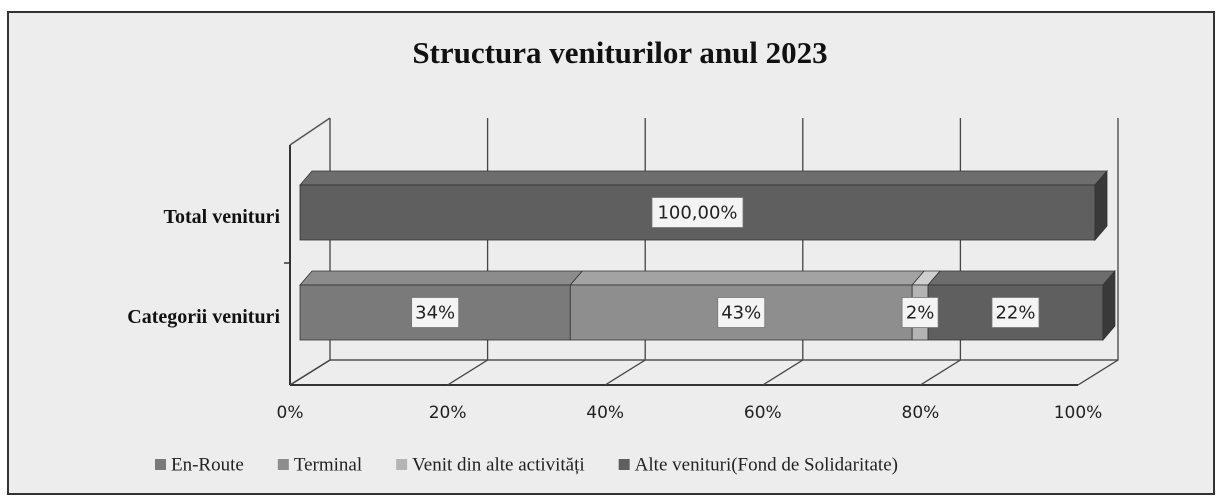 Image resolution: width=1223 pixels, height=504 pixels. I want to click on legend-label: Terminal, so click(328, 464).